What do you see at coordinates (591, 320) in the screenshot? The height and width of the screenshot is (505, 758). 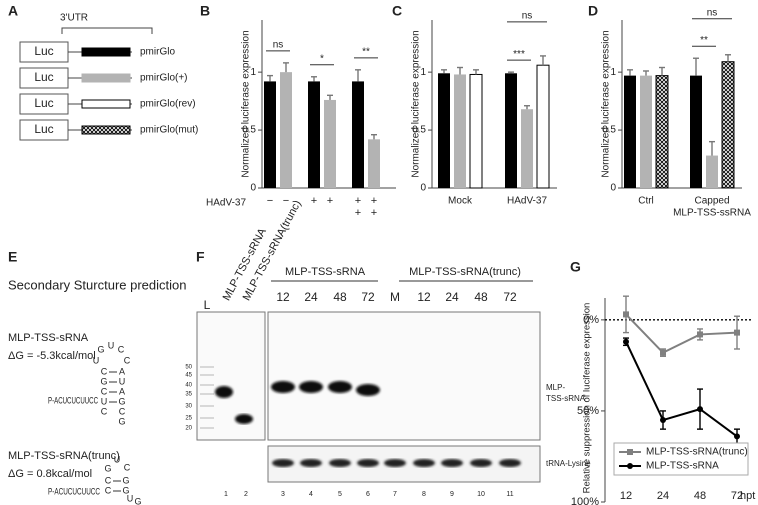 I see `y-tick-label: 0%` at bounding box center [591, 320].